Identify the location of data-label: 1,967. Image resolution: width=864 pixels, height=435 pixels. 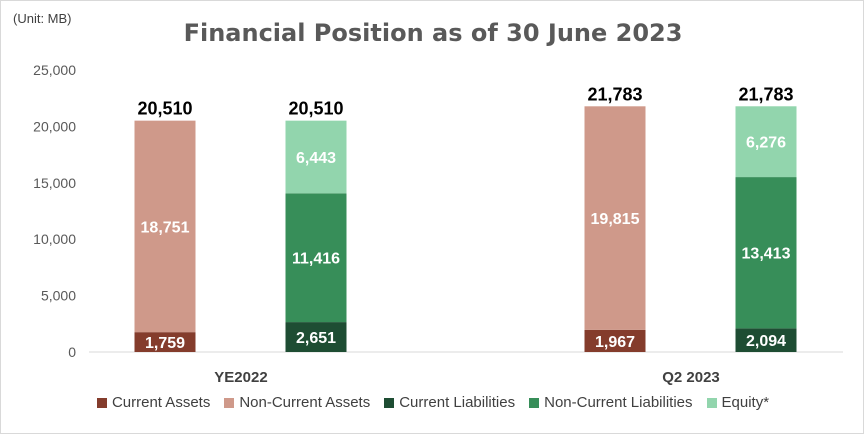
(615, 342).